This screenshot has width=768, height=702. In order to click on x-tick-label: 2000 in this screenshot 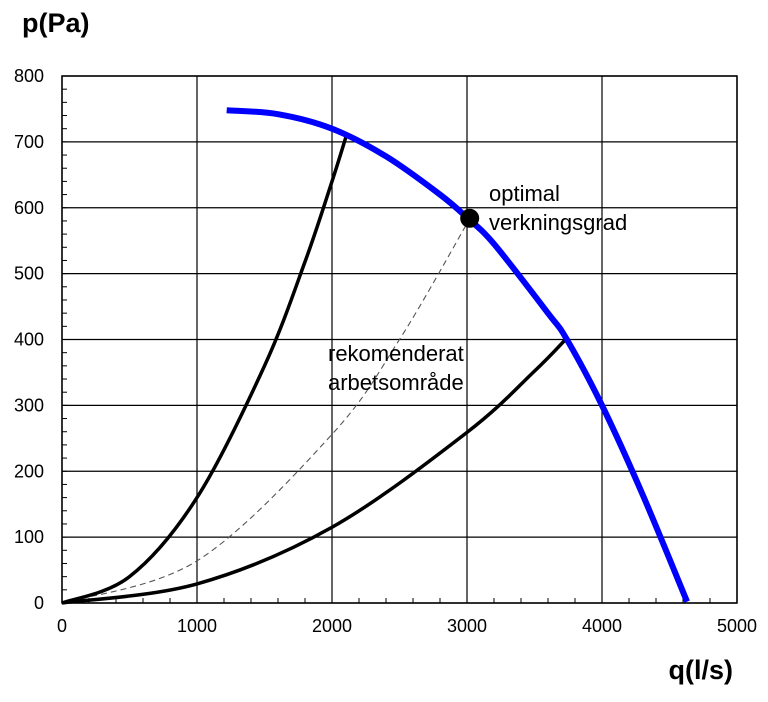, I will do `click(332, 626)`.